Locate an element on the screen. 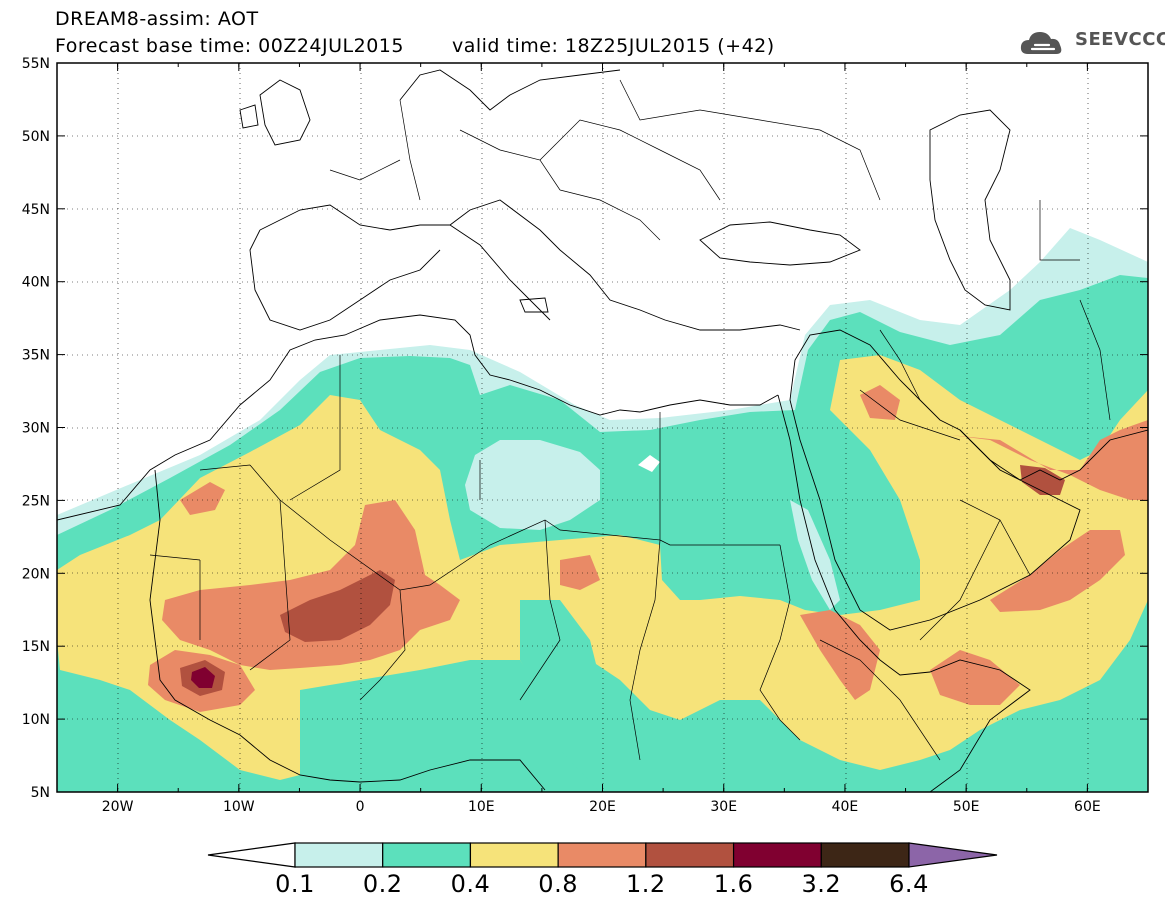  aot-fill-redsea-low is located at coordinates (815, 555).